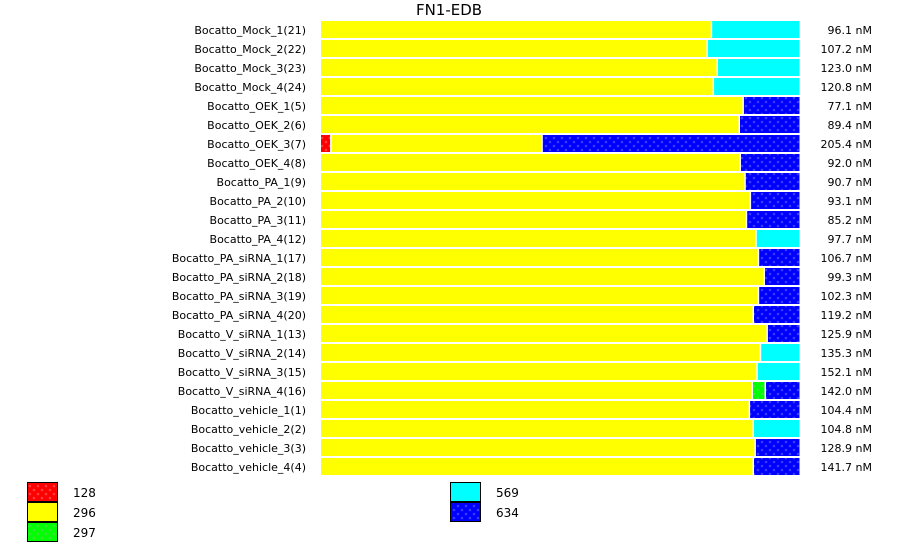 The image size is (900, 550). Describe the element at coordinates (258, 239) in the screenshot. I see `category-label: Bocatto_PA_4(12)` at that location.